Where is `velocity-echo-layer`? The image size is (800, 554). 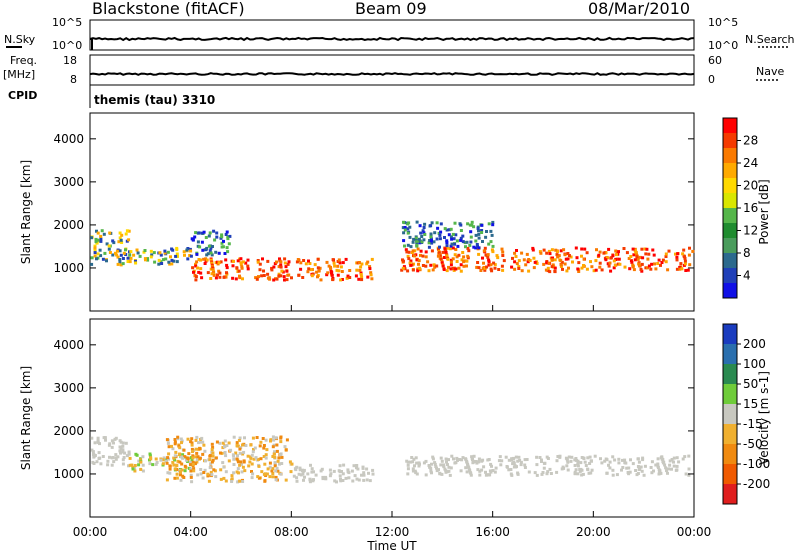 velocity-echo-layer is located at coordinates (390, 459).